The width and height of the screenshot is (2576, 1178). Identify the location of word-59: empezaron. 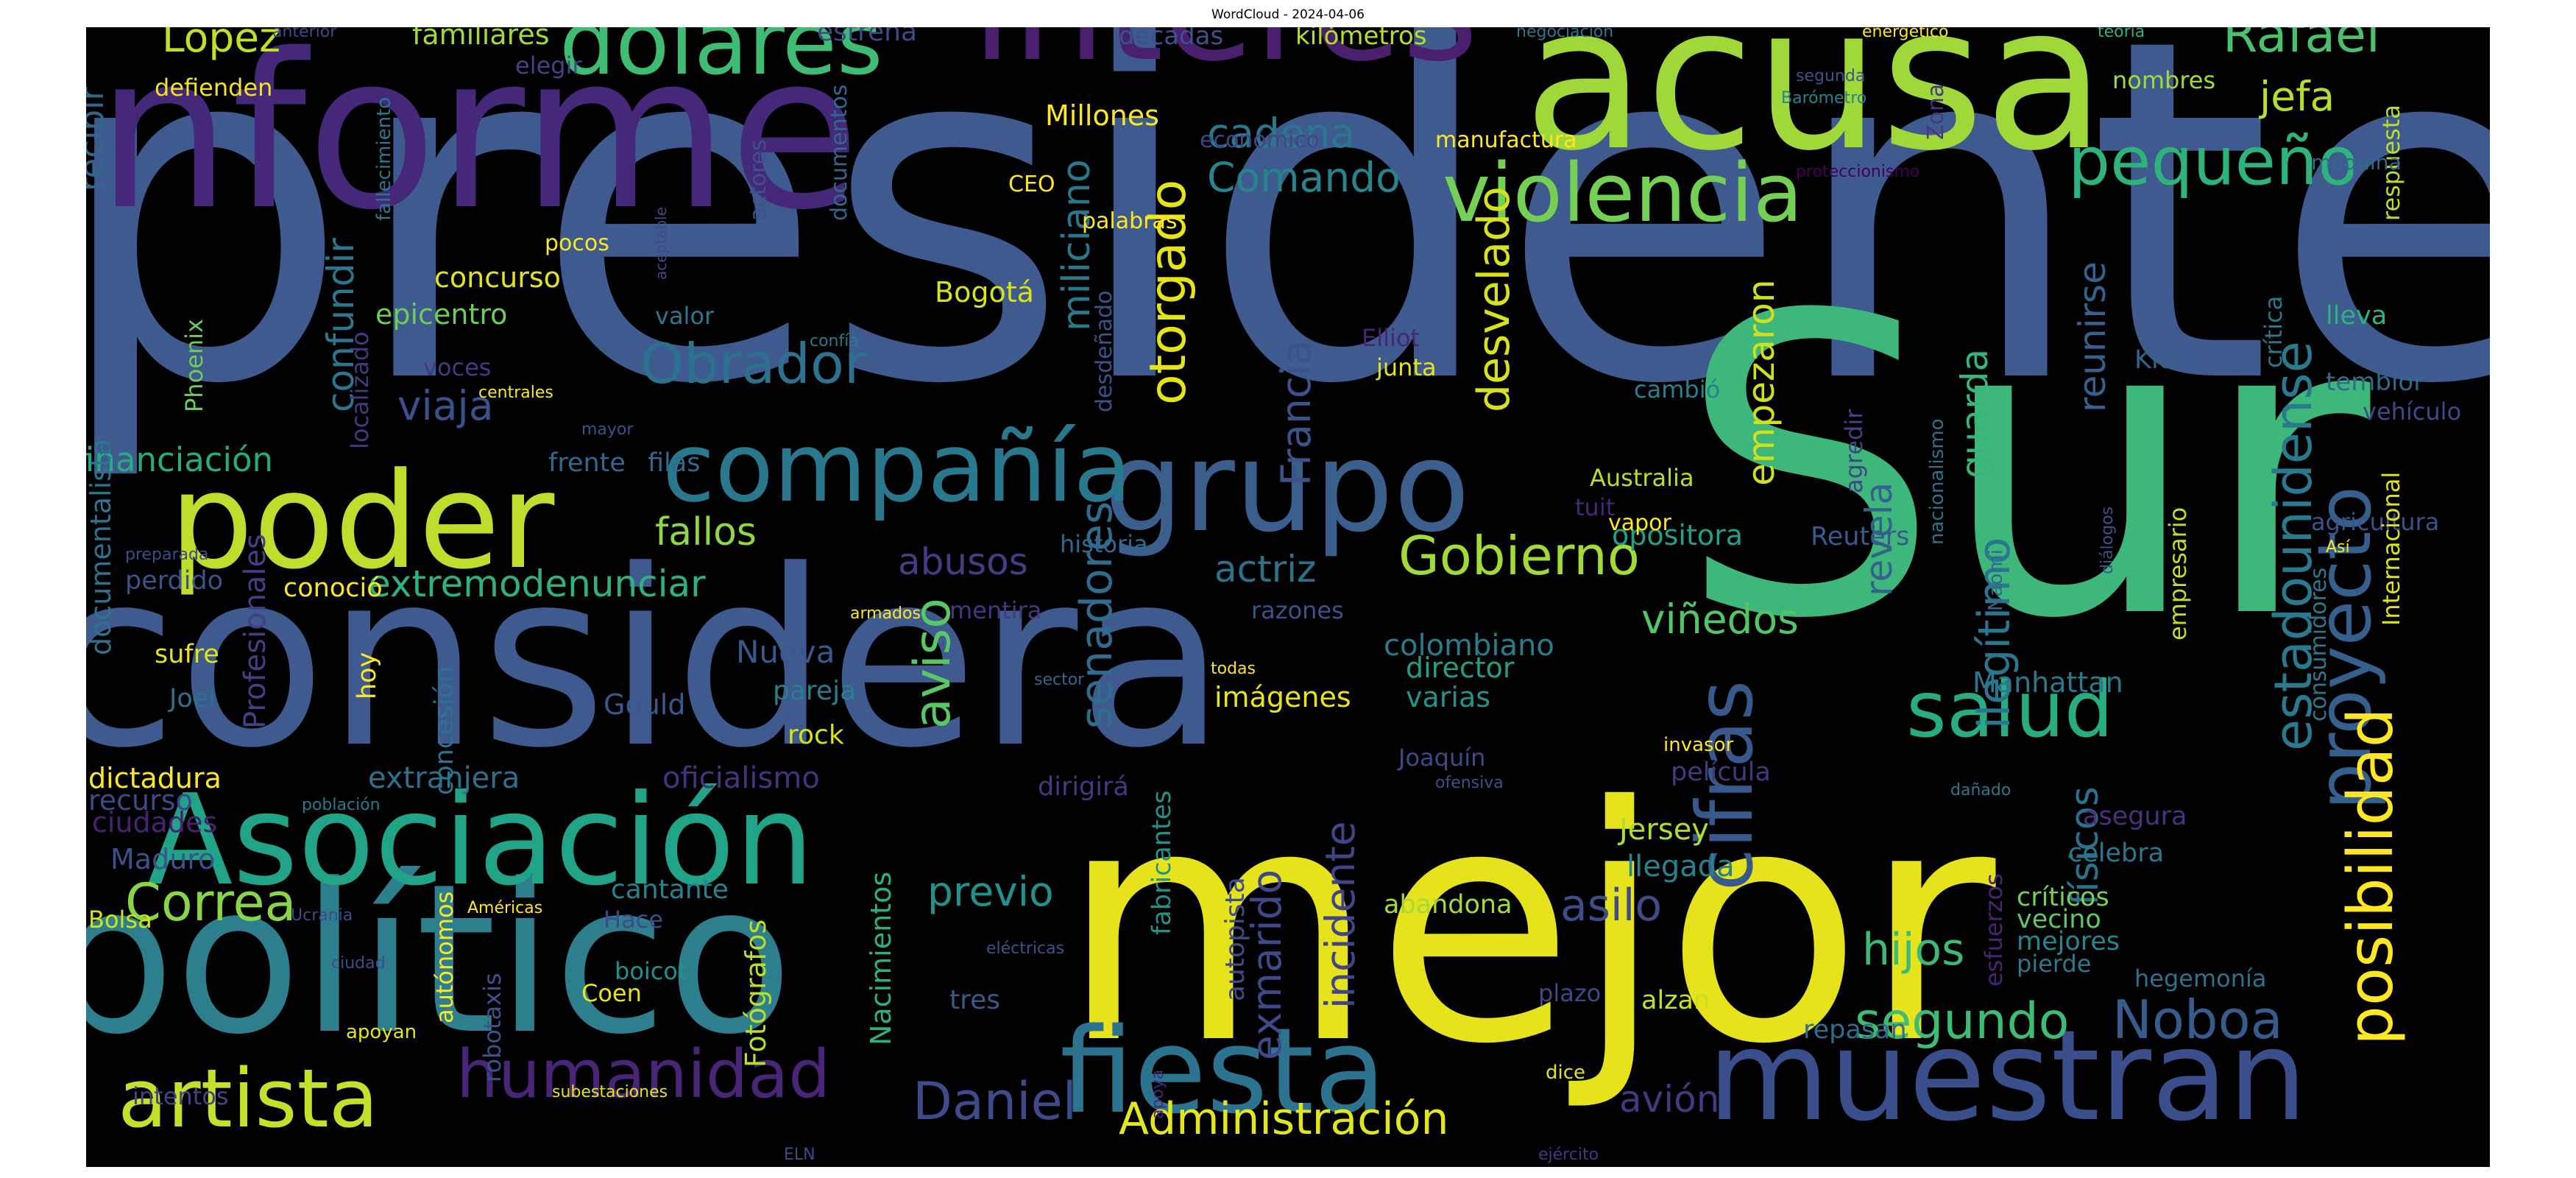
(1761, 382).